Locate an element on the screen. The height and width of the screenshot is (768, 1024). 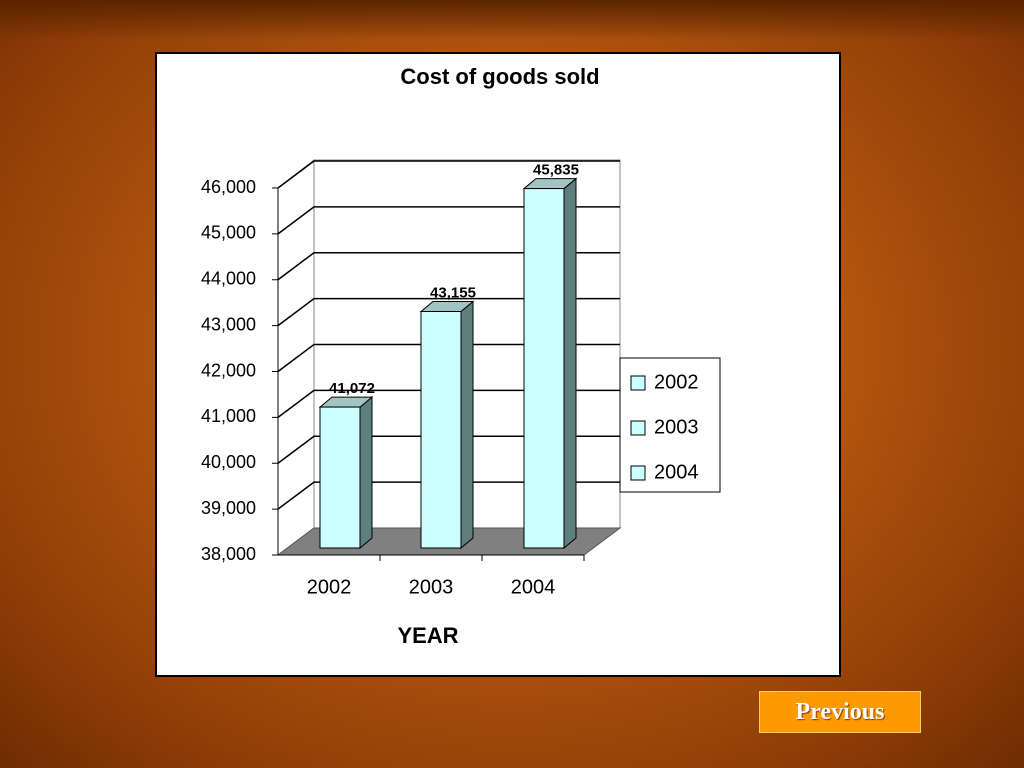
y-tick-label: 40,000 is located at coordinates (228, 462).